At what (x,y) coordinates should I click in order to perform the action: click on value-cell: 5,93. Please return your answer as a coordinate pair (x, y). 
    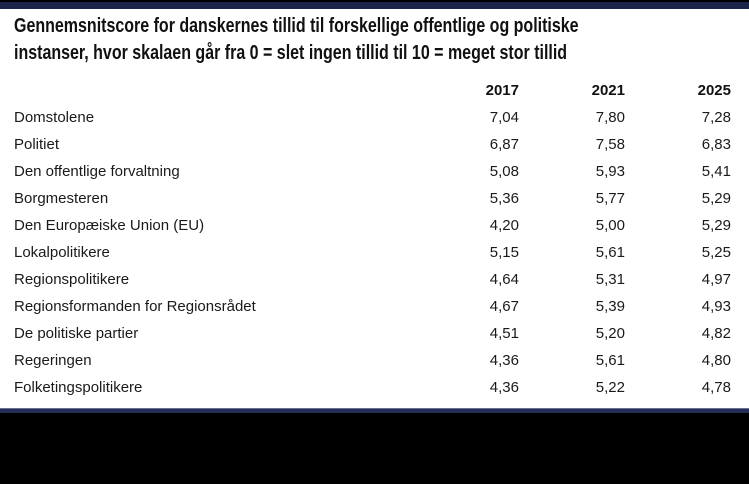
    Looking at the image, I should click on (610, 171).